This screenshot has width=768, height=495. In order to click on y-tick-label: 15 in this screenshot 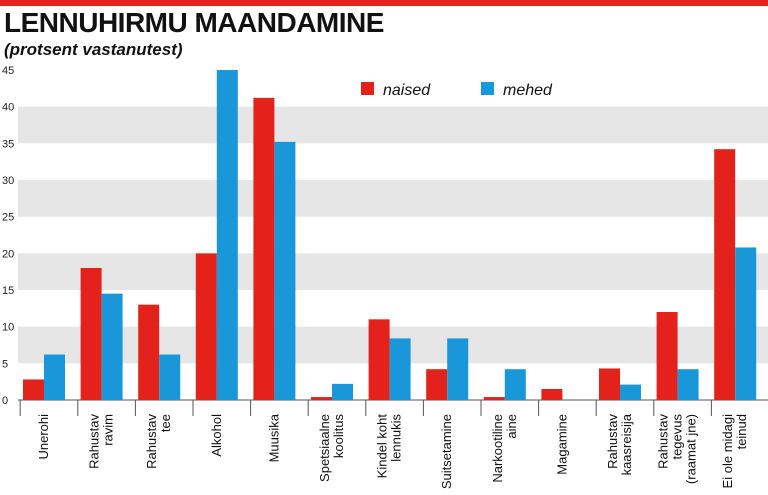, I will do `click(8, 291)`.